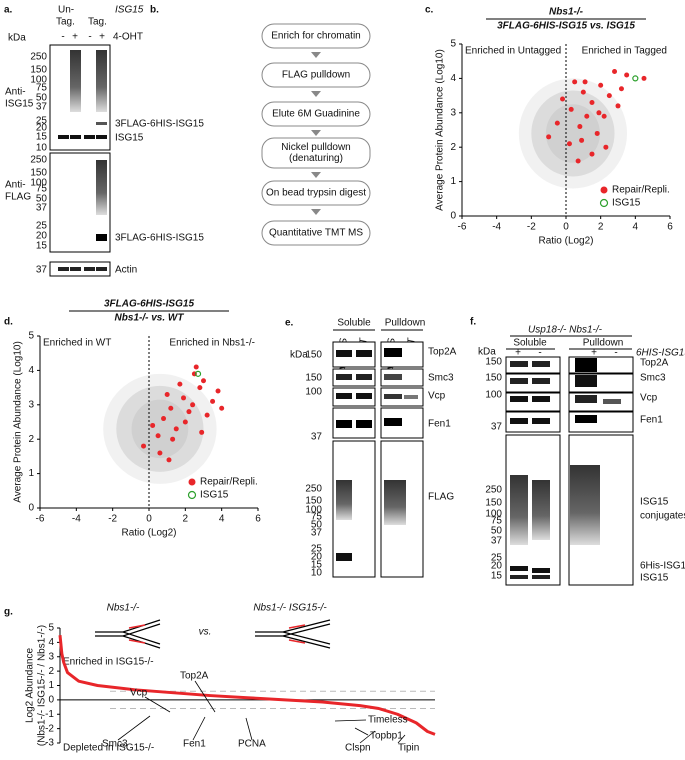  What do you see at coordinates (316, 212) in the screenshot?
I see `arrow` at bounding box center [316, 212].